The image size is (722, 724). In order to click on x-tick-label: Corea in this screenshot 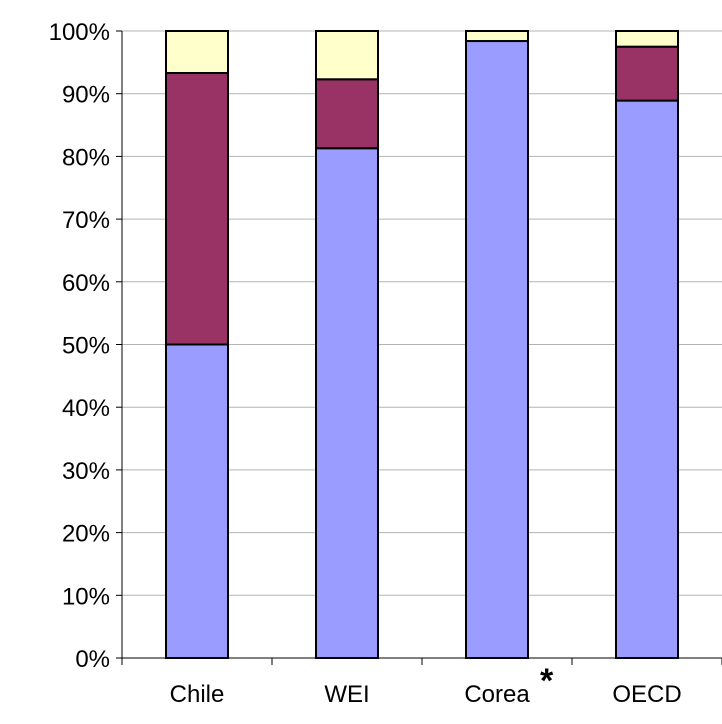, I will do `click(497, 694)`.